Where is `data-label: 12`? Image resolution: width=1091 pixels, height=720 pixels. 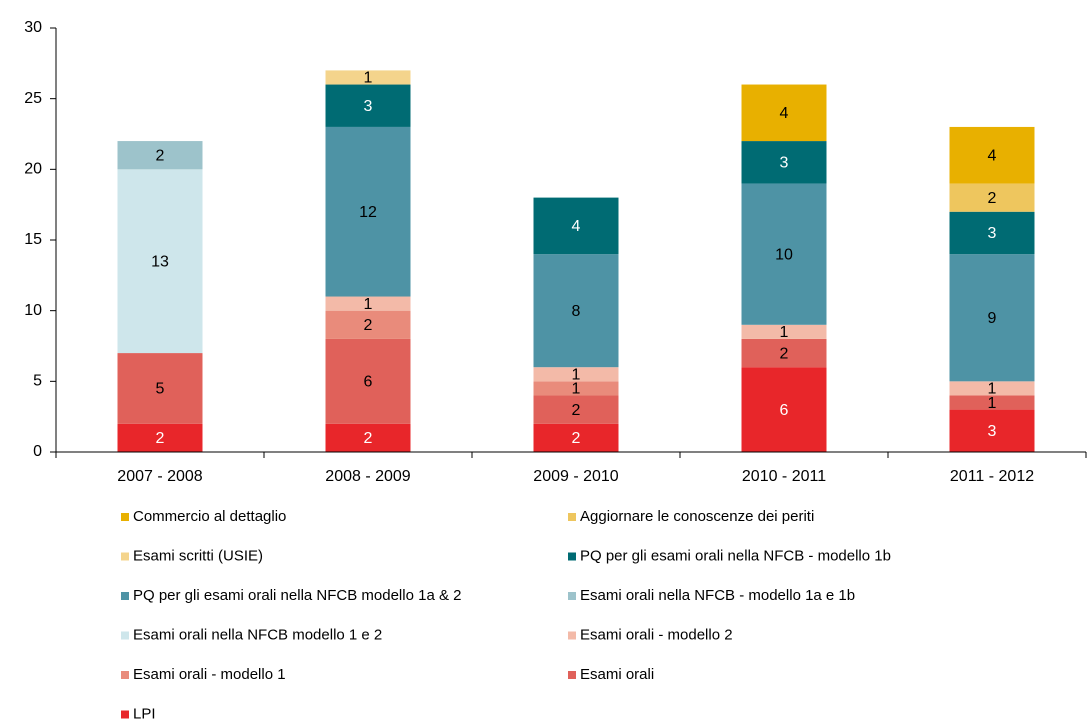
data-label: 12 is located at coordinates (368, 212).